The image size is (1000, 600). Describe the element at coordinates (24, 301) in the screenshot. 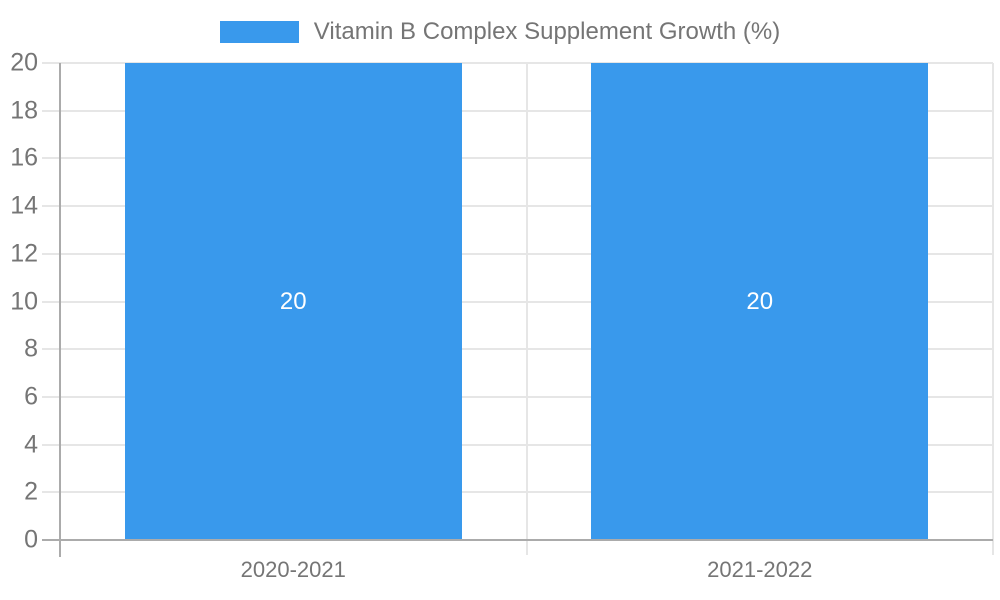

I see `y-tick-label: 10` at that location.